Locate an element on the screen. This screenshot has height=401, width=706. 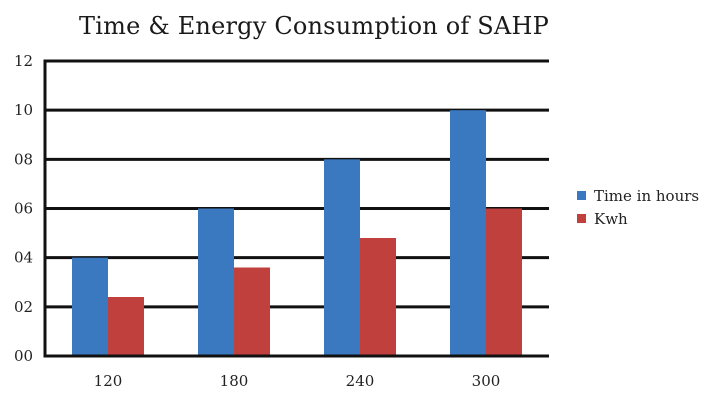
y-tick-label: 10 is located at coordinates (23, 110).